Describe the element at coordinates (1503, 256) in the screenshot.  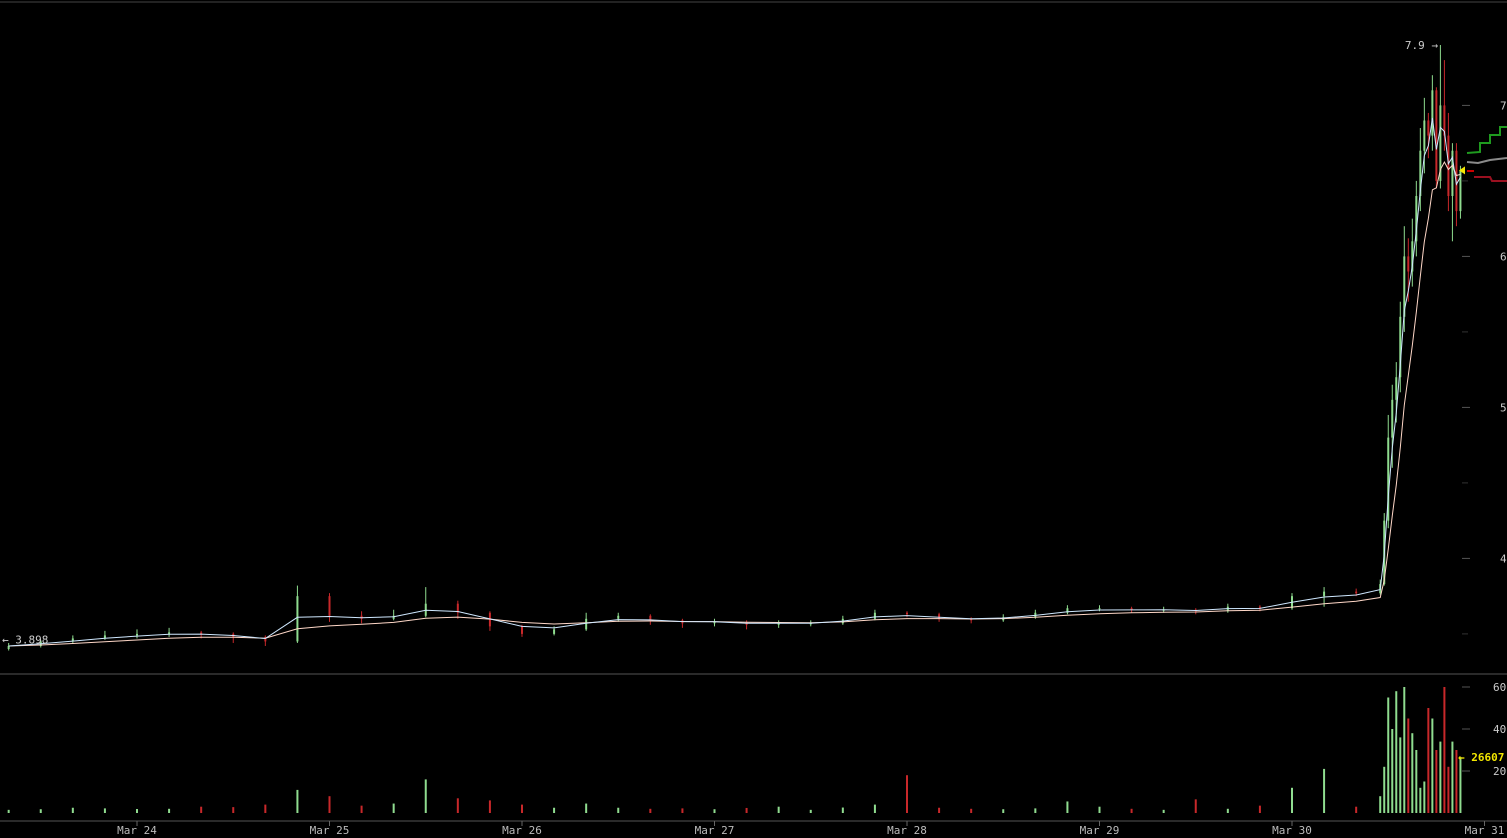
I see `price-tick-label: 6.5` at that location.